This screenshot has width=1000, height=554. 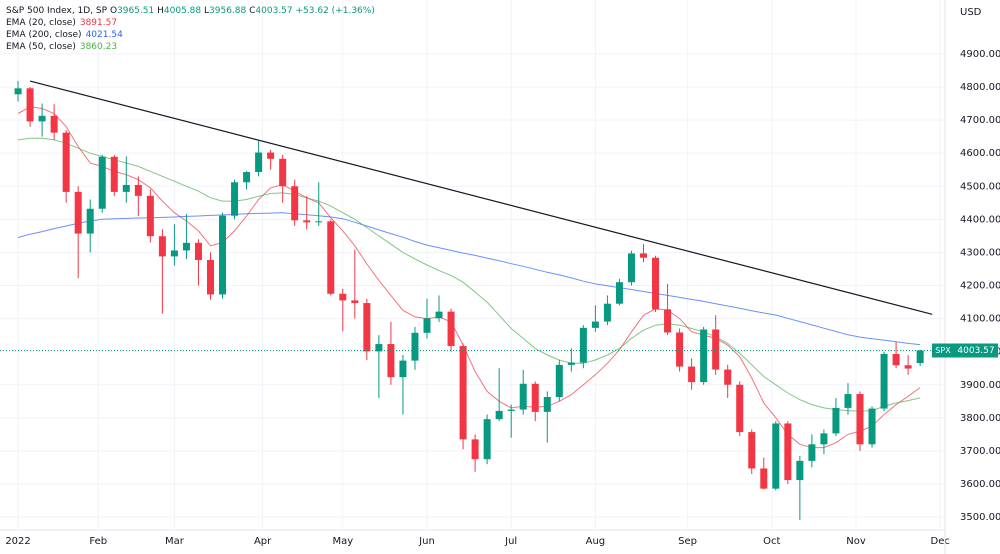 I want to click on symbol-tag, so click(x=943, y=350).